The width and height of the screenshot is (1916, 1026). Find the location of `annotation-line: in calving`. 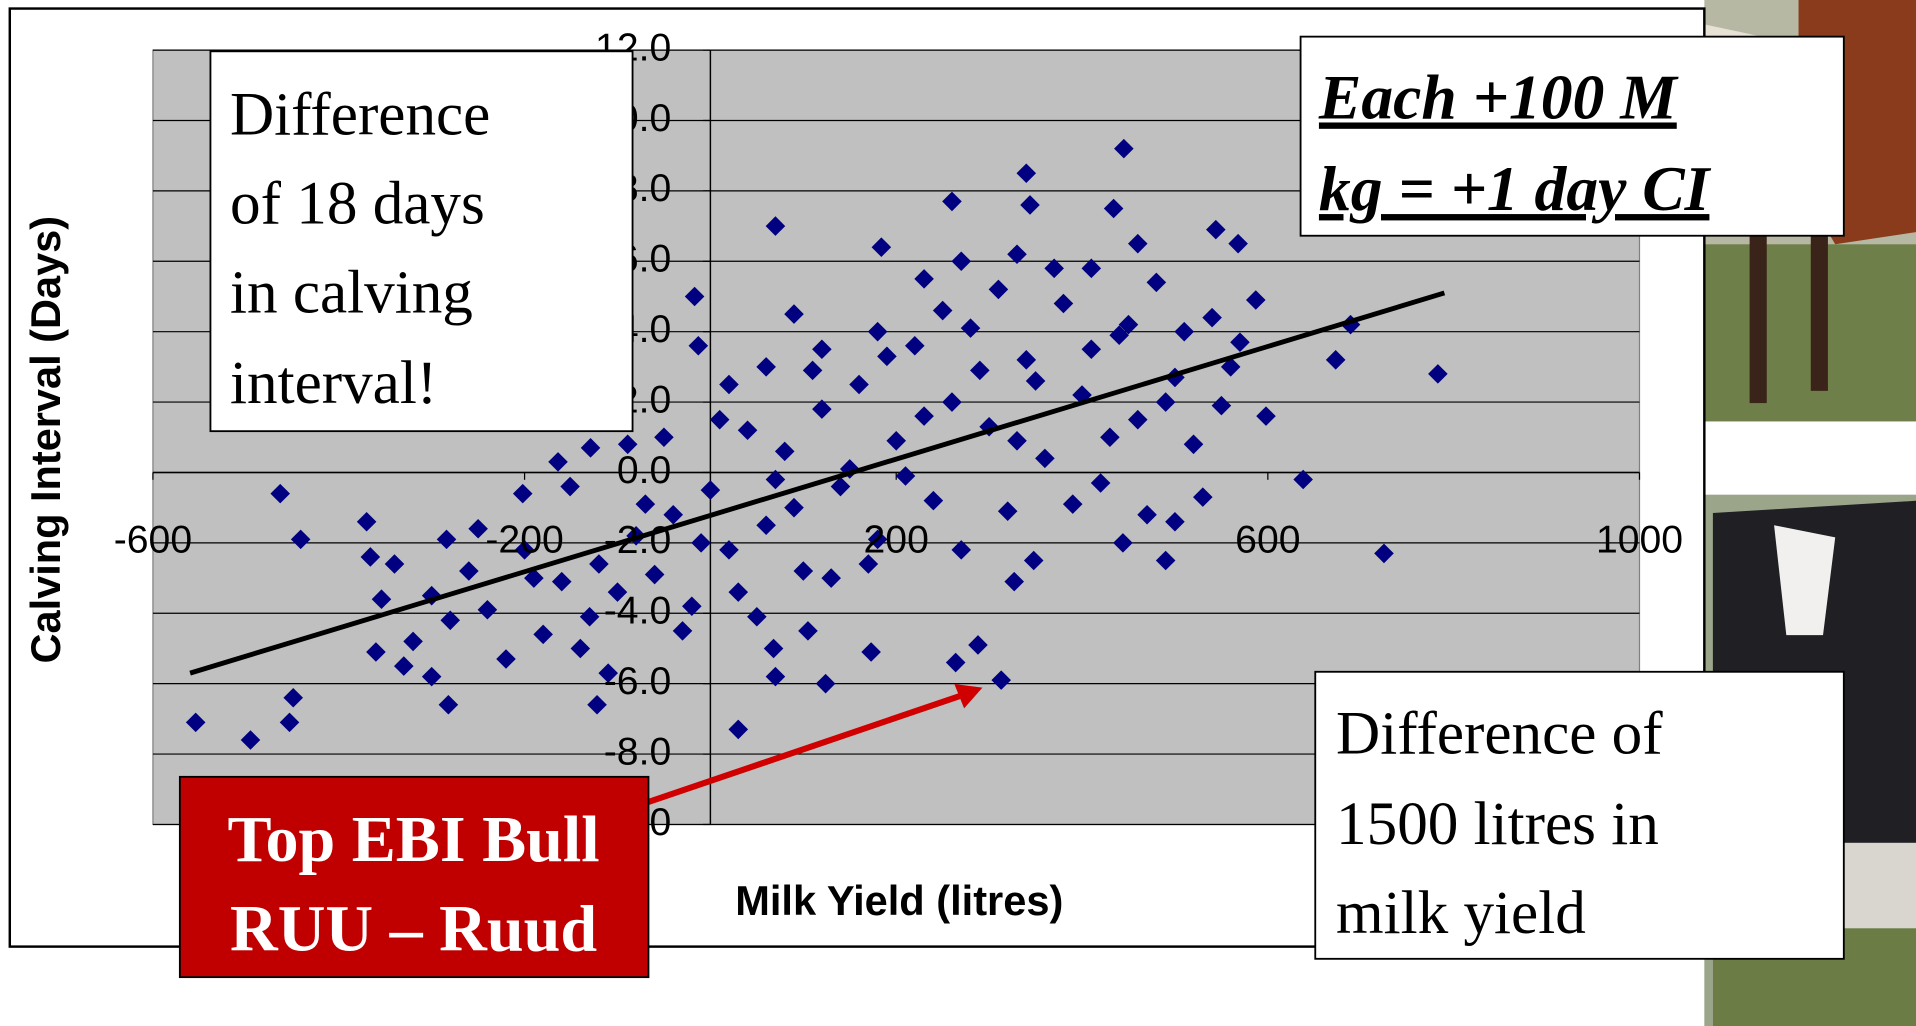

annotation-line: in calving is located at coordinates (351, 293).